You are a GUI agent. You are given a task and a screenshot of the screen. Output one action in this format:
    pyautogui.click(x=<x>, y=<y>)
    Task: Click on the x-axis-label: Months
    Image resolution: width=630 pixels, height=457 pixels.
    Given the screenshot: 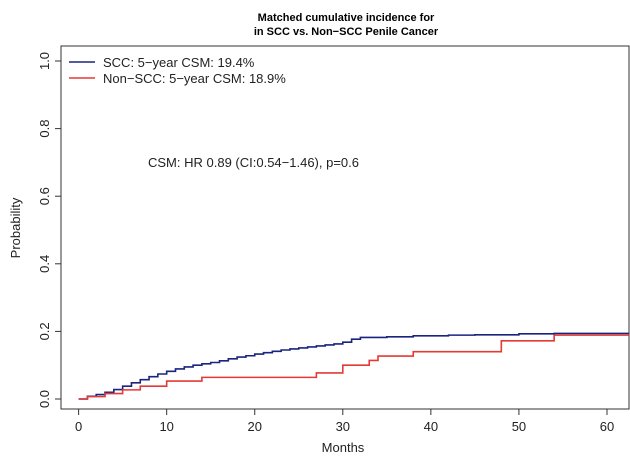 What is the action you would take?
    pyautogui.click(x=343, y=447)
    